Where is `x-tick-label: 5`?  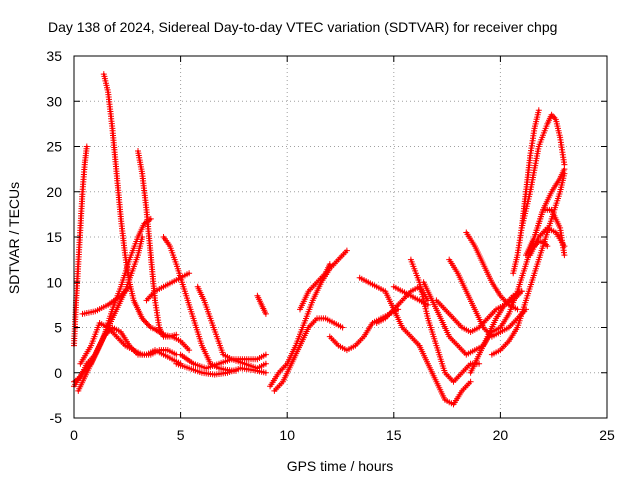 x-tick-label: 5 is located at coordinates (181, 435).